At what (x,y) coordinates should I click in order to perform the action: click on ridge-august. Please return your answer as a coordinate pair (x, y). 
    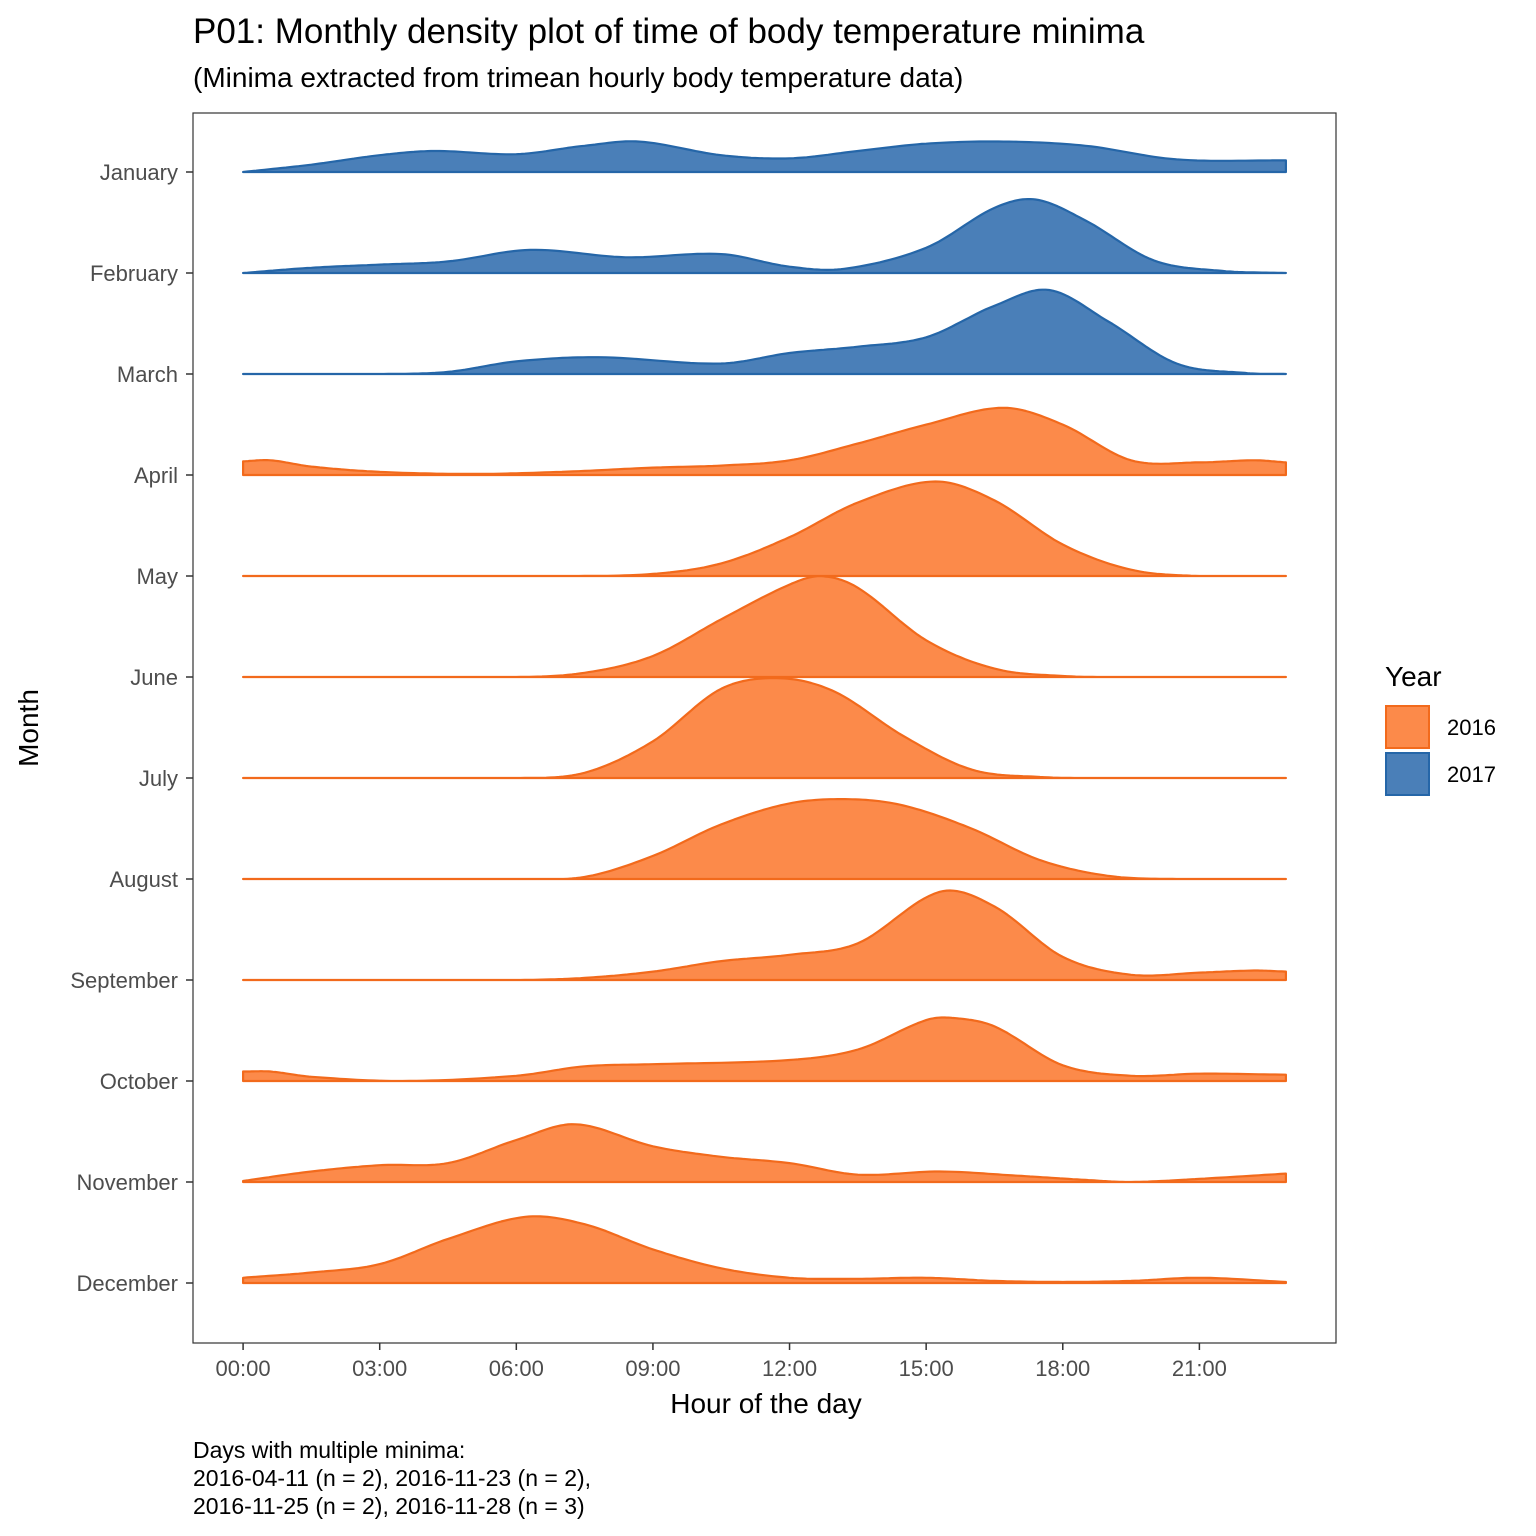
    Looking at the image, I should click on (764, 839).